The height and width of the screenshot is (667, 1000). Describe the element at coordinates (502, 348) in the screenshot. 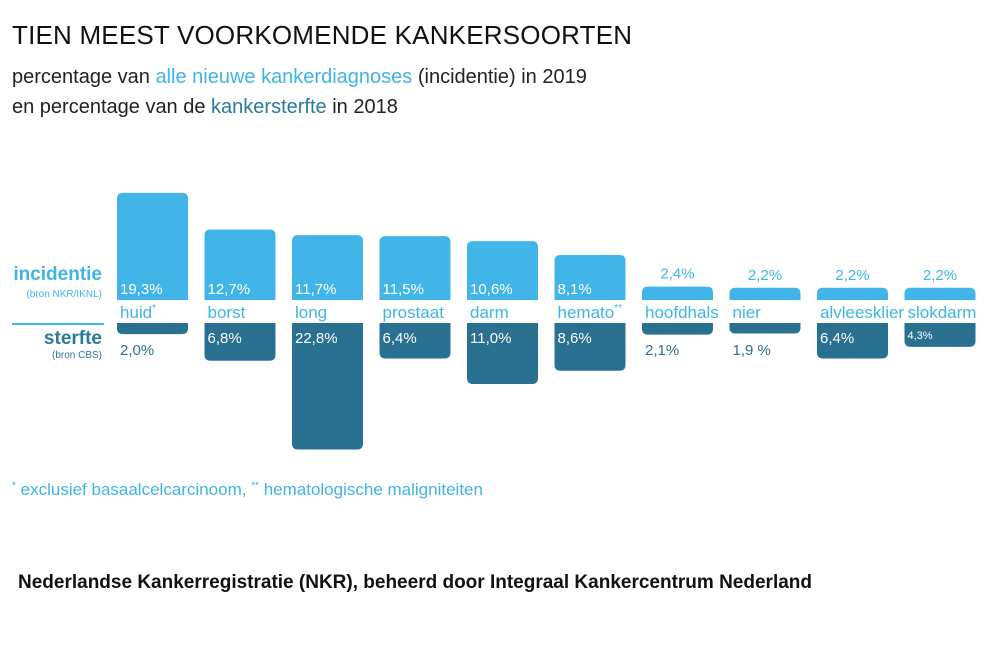

I see `mortality-bar-darm` at that location.